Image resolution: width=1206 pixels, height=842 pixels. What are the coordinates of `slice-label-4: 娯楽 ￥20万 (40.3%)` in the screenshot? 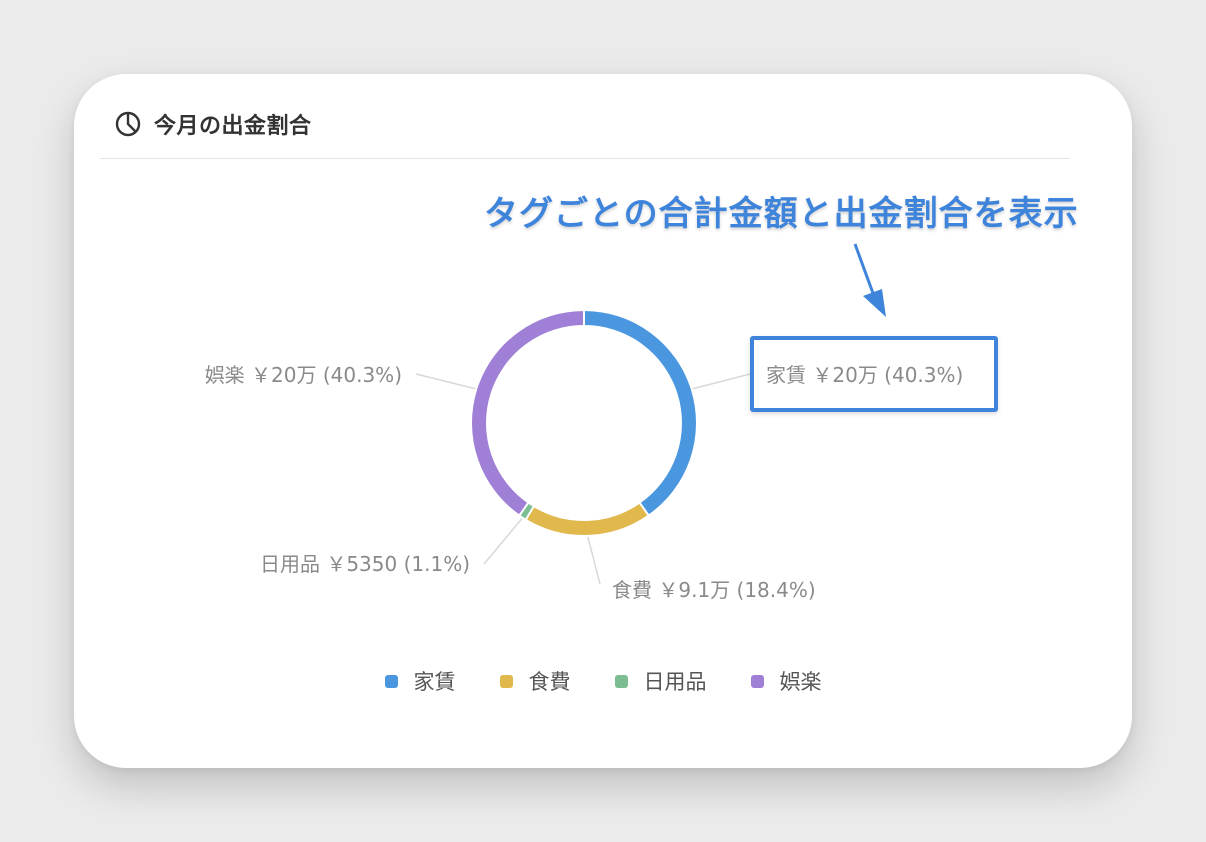 It's located at (303, 375).